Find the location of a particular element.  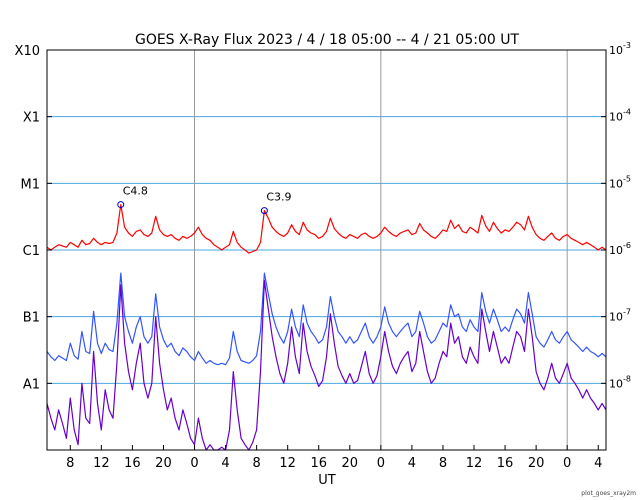

flux-series-line is located at coordinates (326, 229).